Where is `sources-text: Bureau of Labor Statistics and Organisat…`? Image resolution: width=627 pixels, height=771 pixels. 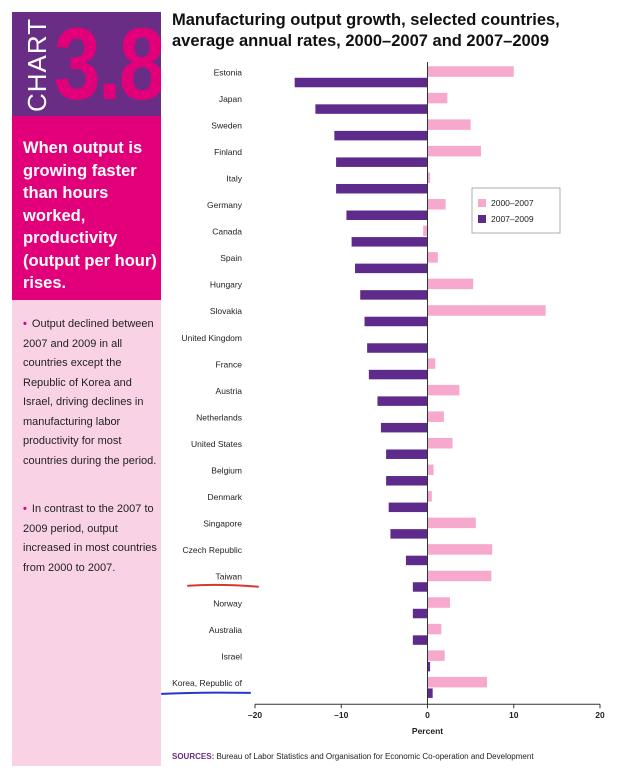 sources-text: Bureau of Labor Statistics and Organisat… is located at coordinates (375, 756).